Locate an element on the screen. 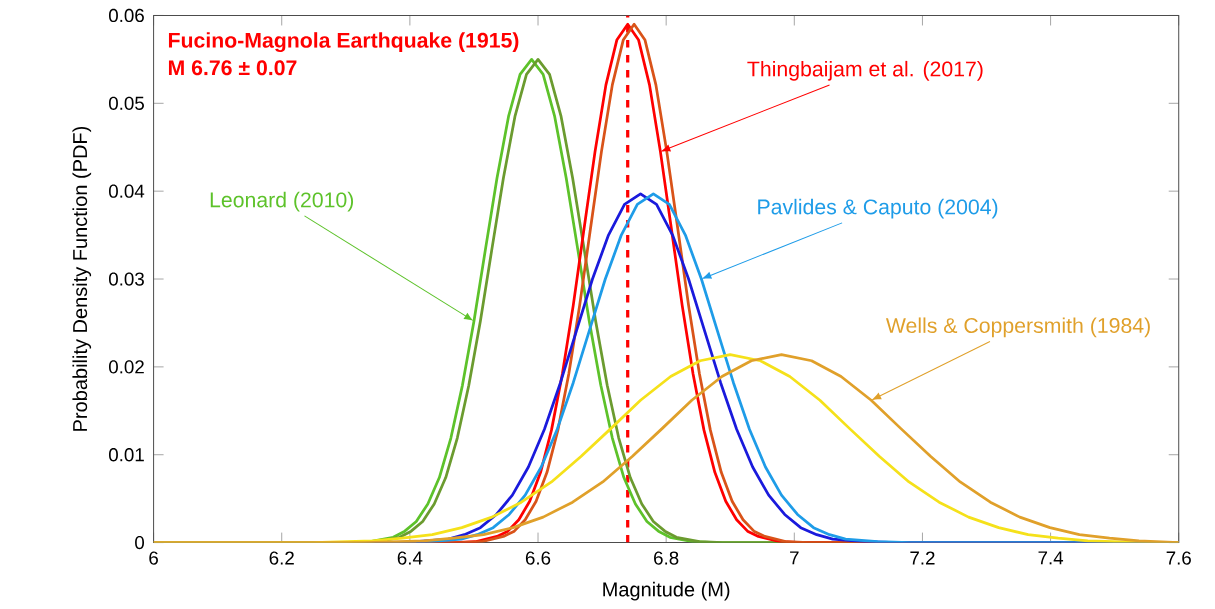 This screenshot has height=609, width=1215. annotation: M 6.76 ± 0.07 is located at coordinates (232, 68).